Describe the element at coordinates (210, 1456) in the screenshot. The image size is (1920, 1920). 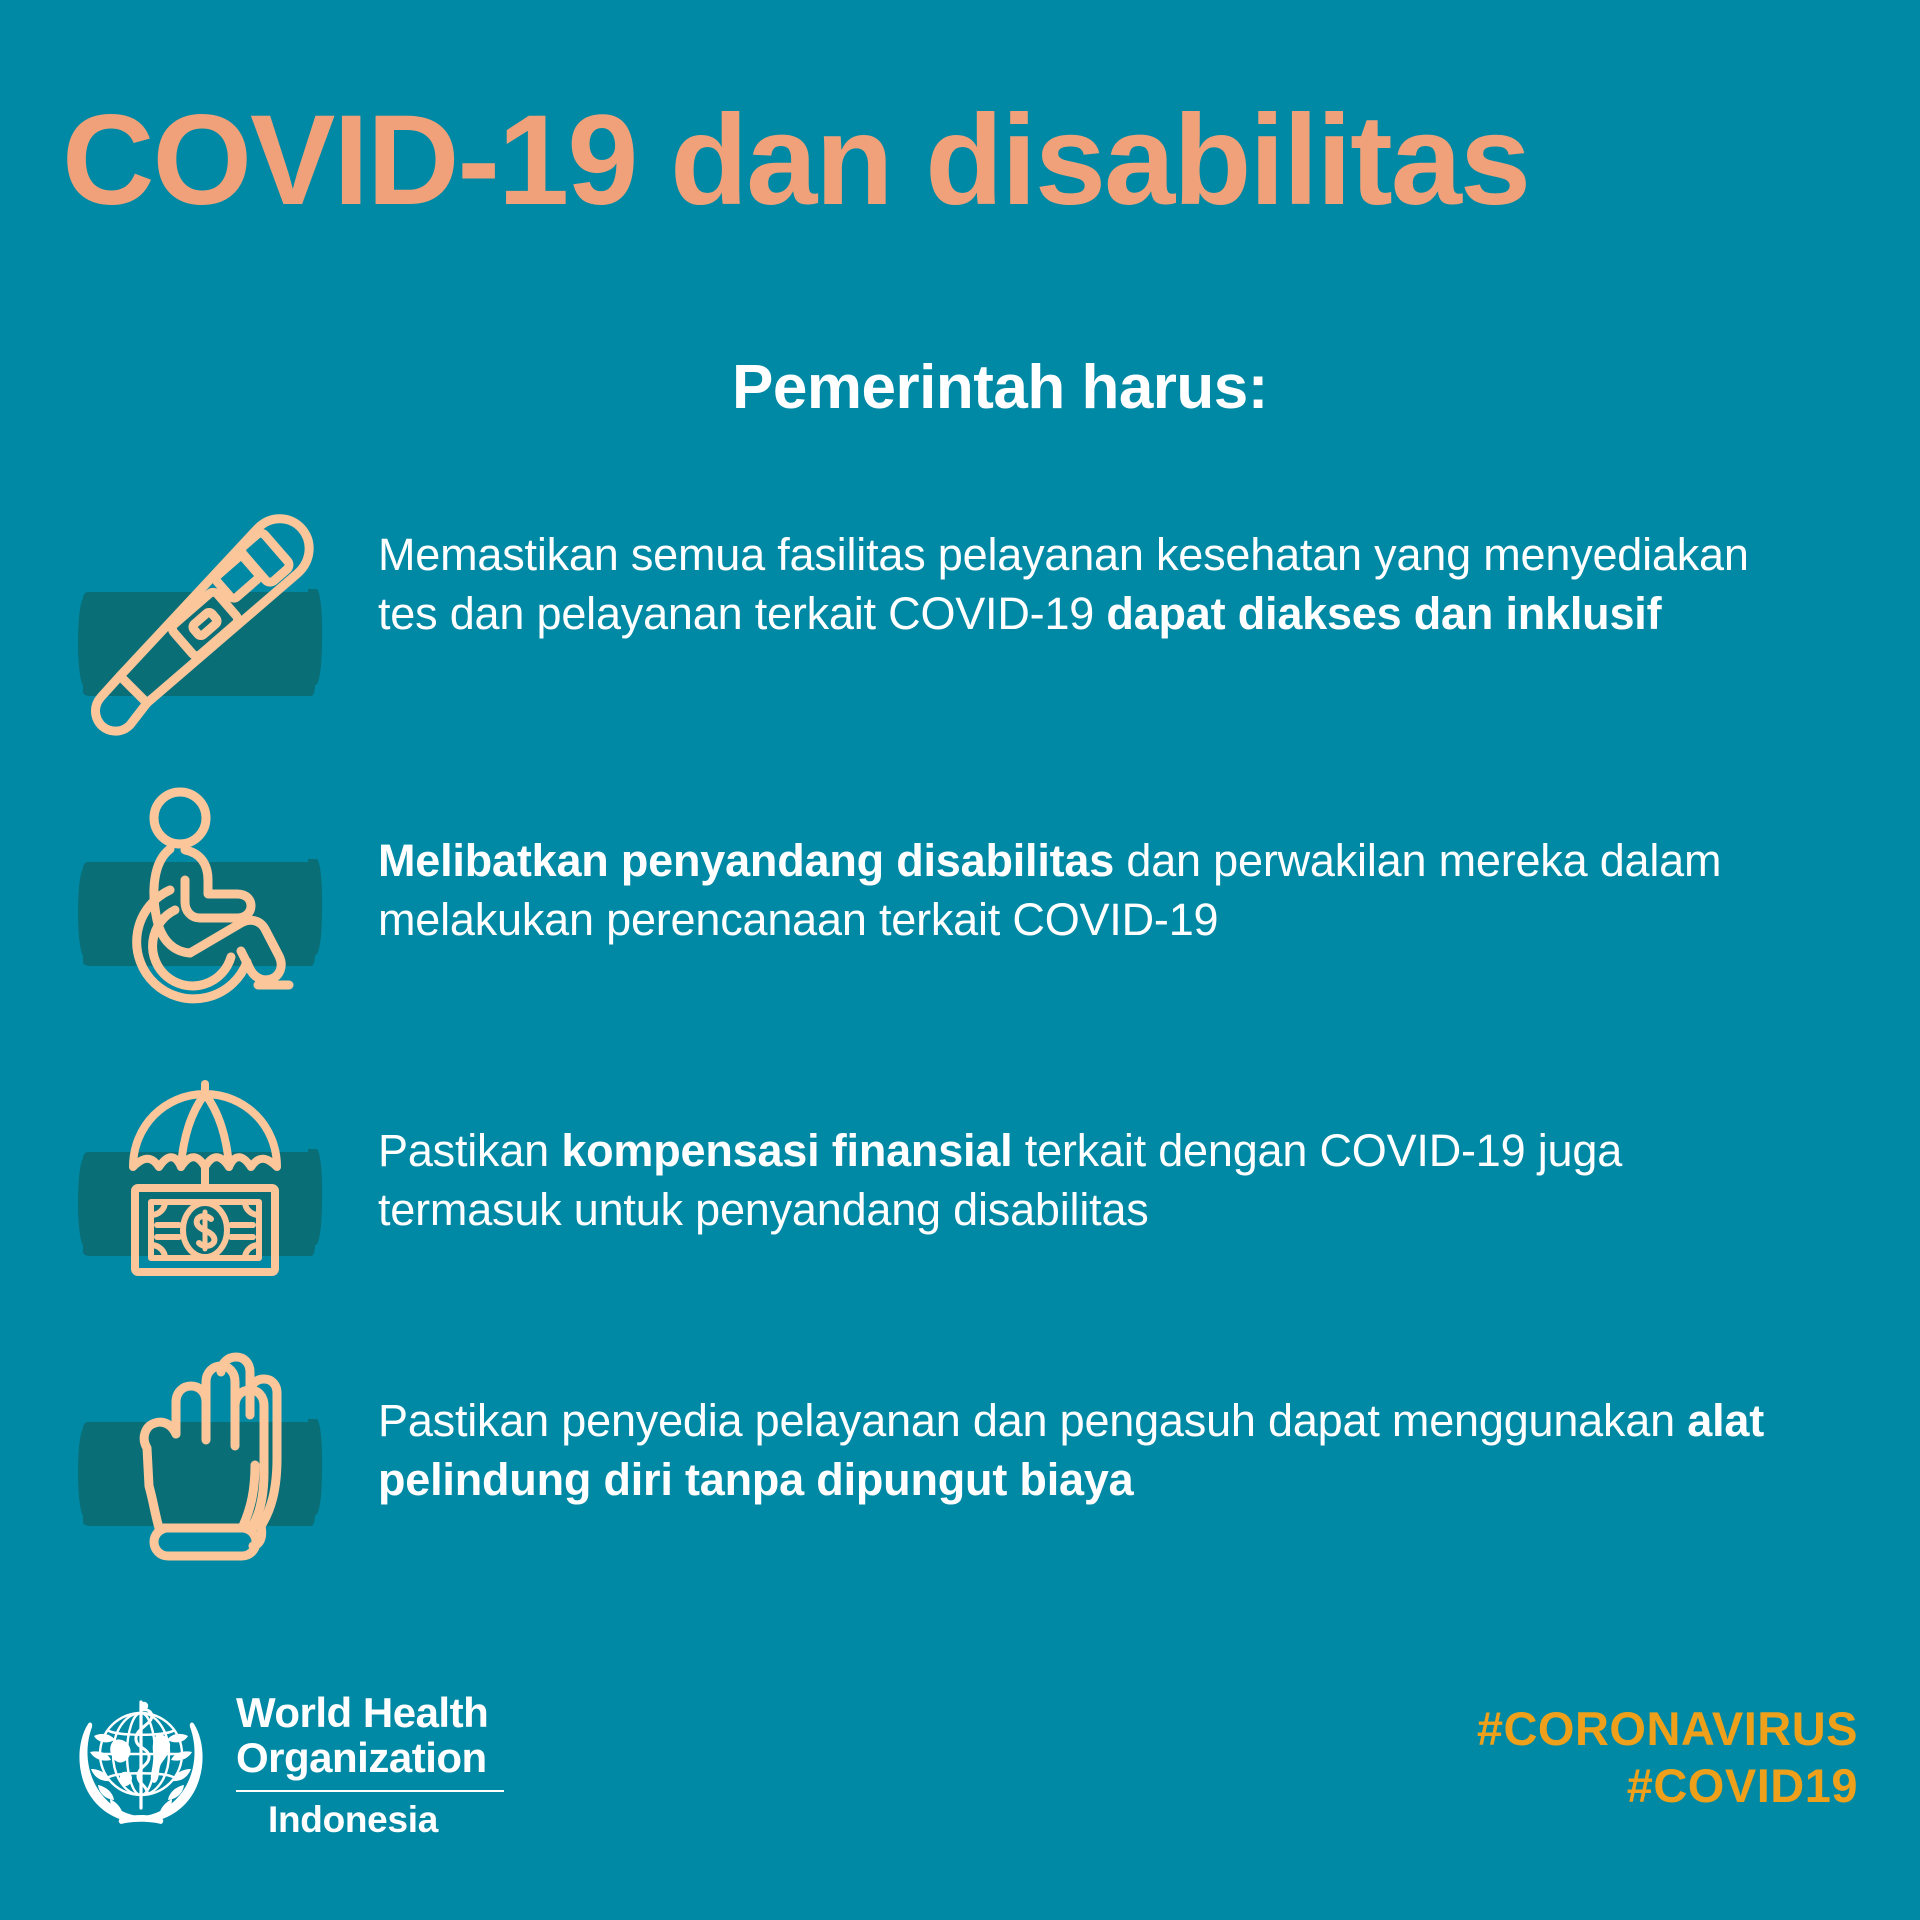
I see `gloves-icon` at that location.